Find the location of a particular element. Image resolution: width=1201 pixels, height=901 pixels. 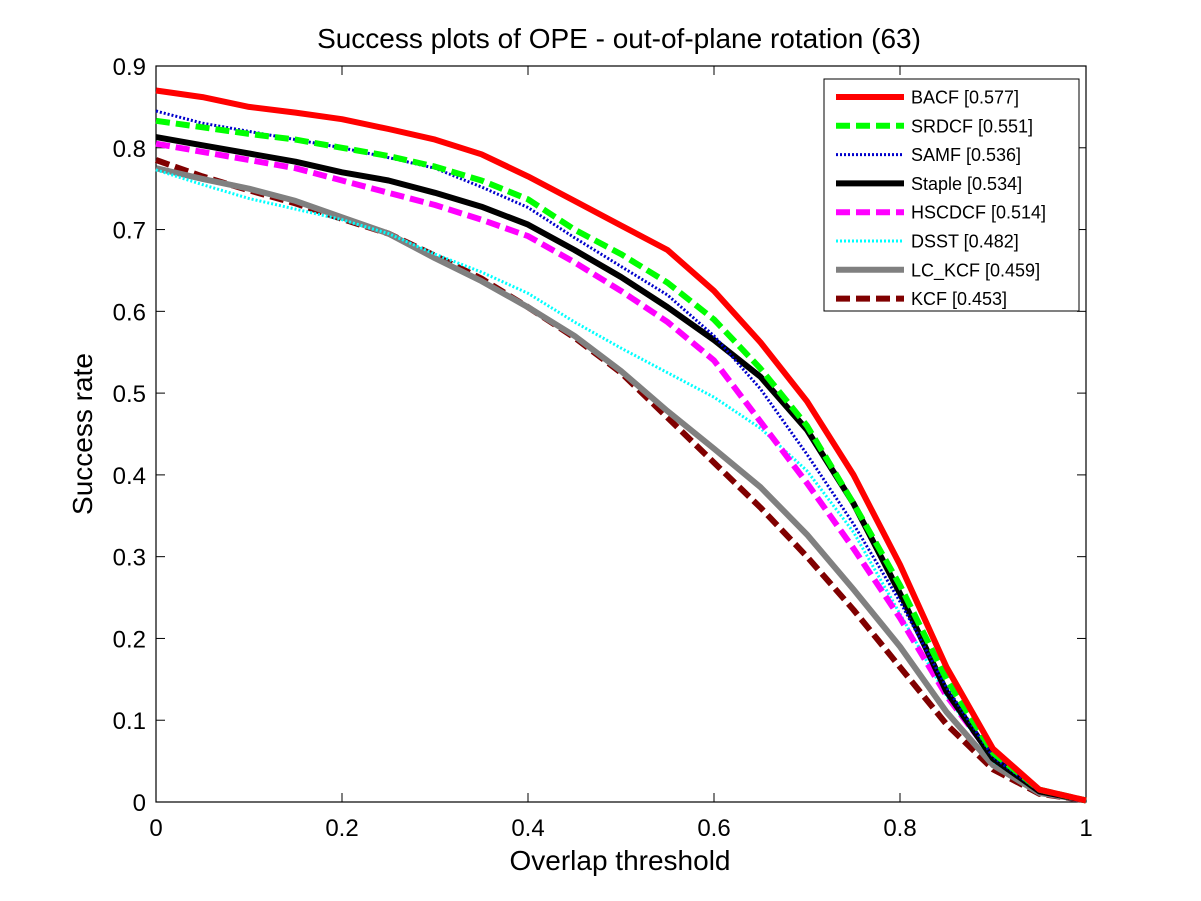

x-tick-label: 0.8 is located at coordinates (899, 828).